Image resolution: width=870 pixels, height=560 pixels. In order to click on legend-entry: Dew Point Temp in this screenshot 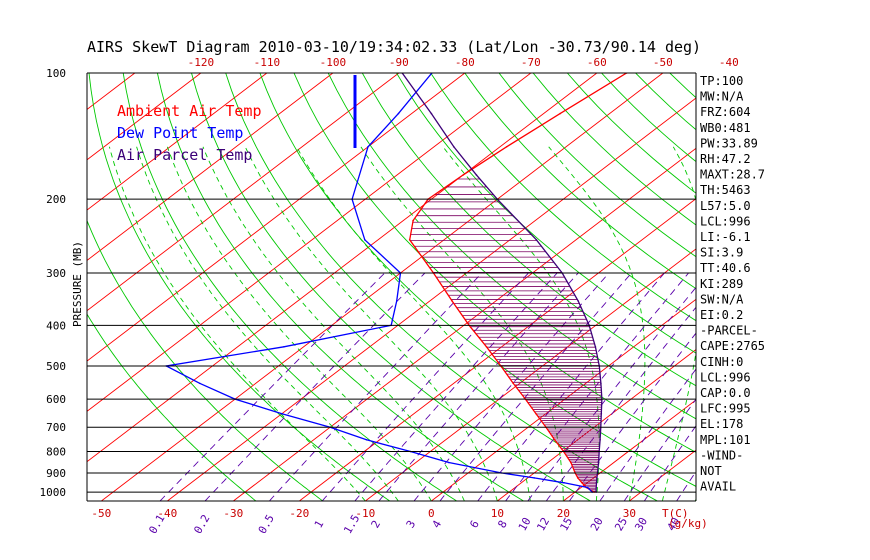, I will do `click(180, 133)`.